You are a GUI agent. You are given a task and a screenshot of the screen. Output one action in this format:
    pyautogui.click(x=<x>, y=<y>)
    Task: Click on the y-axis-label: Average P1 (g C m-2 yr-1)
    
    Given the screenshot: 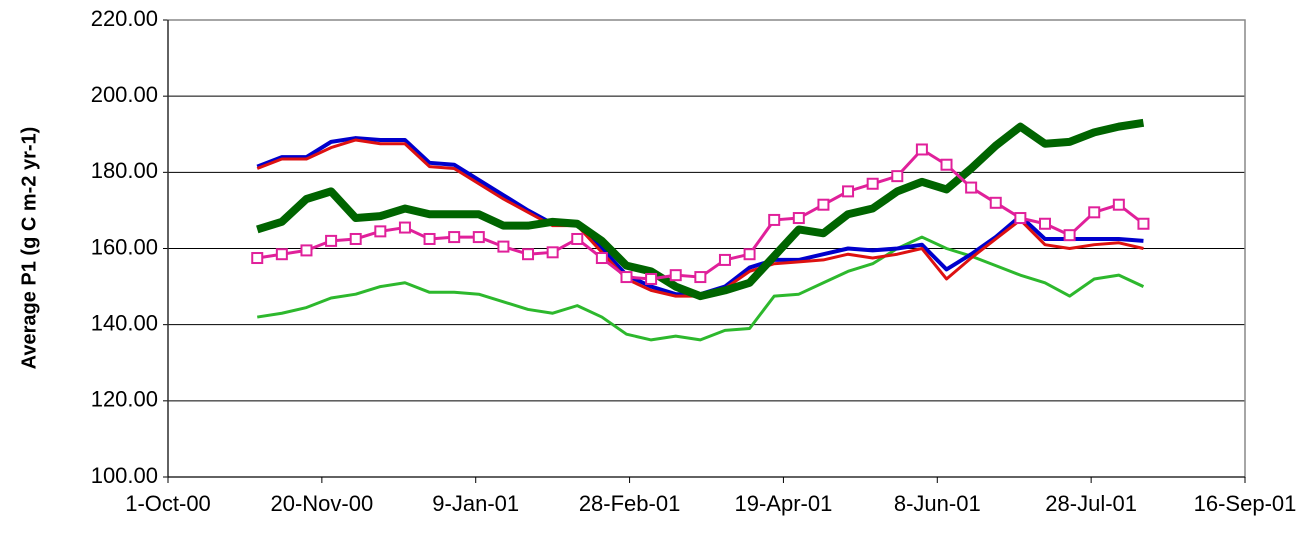 What is the action you would take?
    pyautogui.click(x=29, y=248)
    